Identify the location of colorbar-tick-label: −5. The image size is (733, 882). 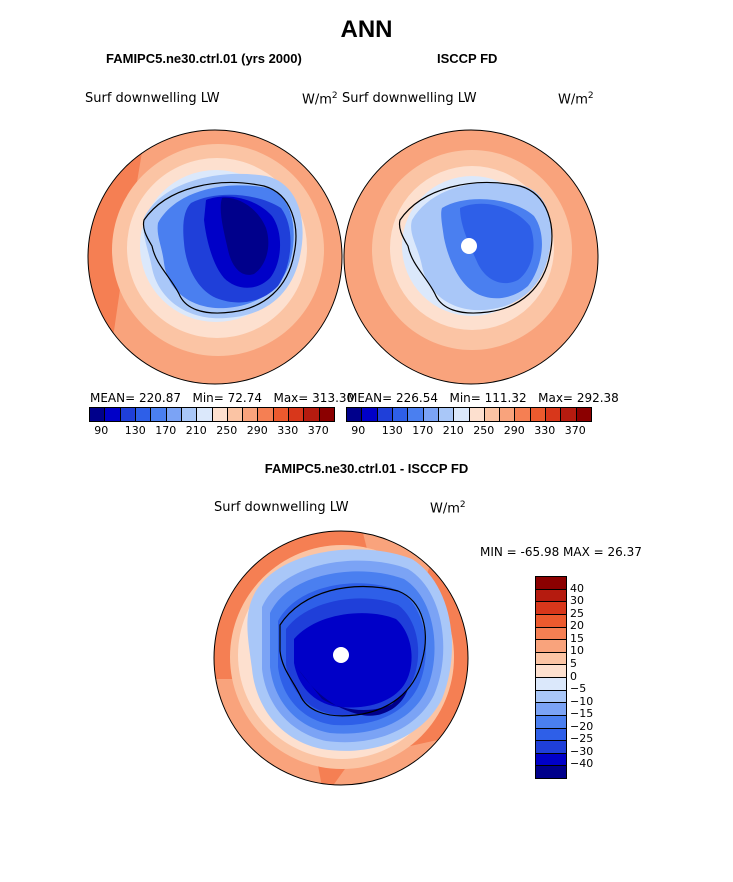
(578, 689).